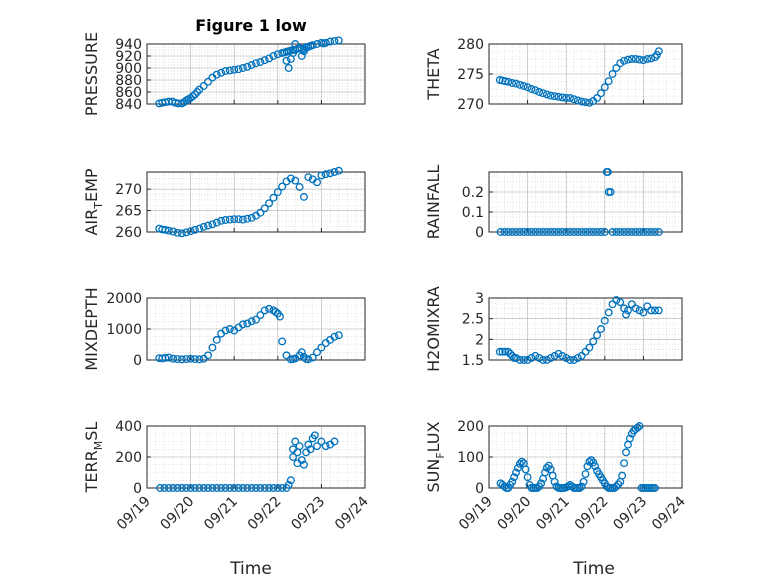 The height and width of the screenshot is (583, 778). Describe the element at coordinates (473, 361) in the screenshot. I see `y-tick-label: 1.5` at that location.